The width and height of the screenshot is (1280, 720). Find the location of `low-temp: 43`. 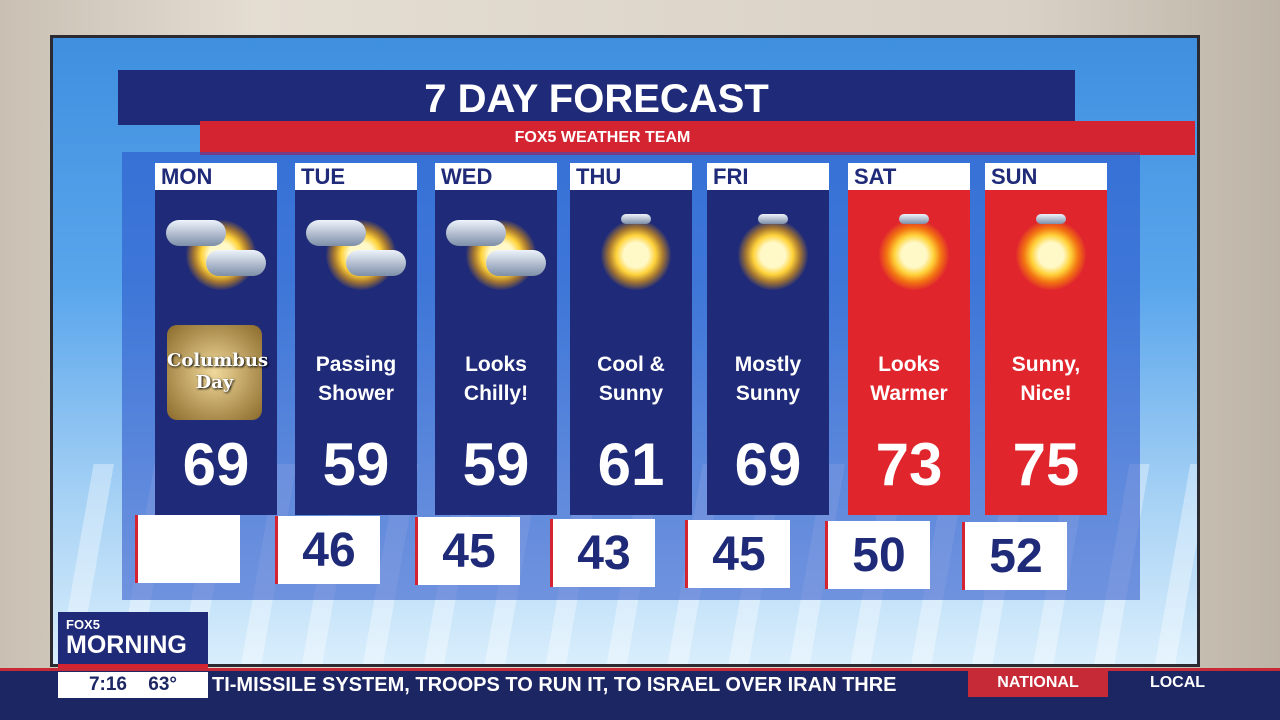

low-temp: 43 is located at coordinates (602, 553).